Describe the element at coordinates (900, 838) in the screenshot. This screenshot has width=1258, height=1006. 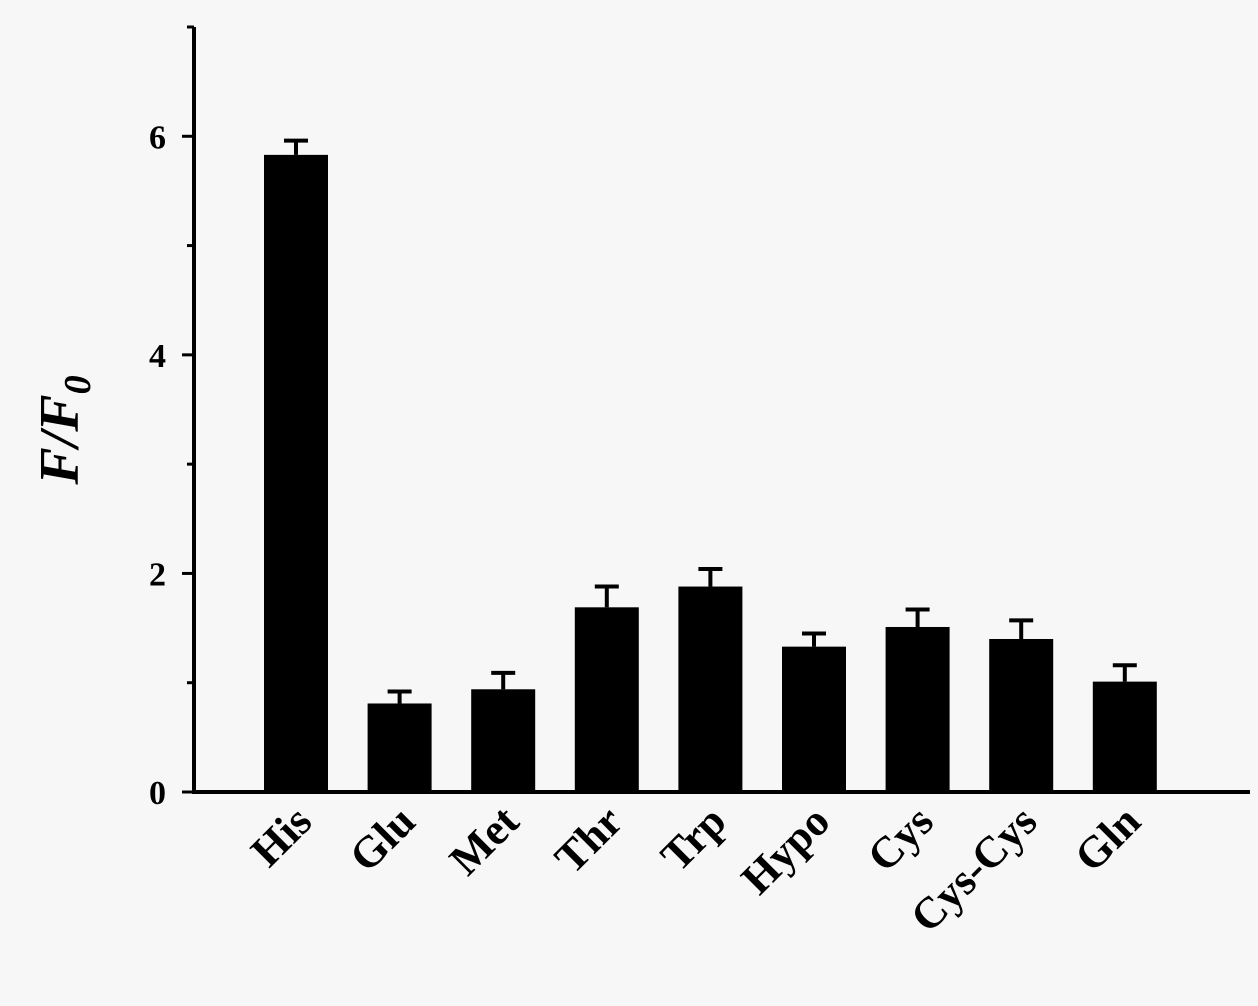
I see `x-category-label: Cys` at that location.